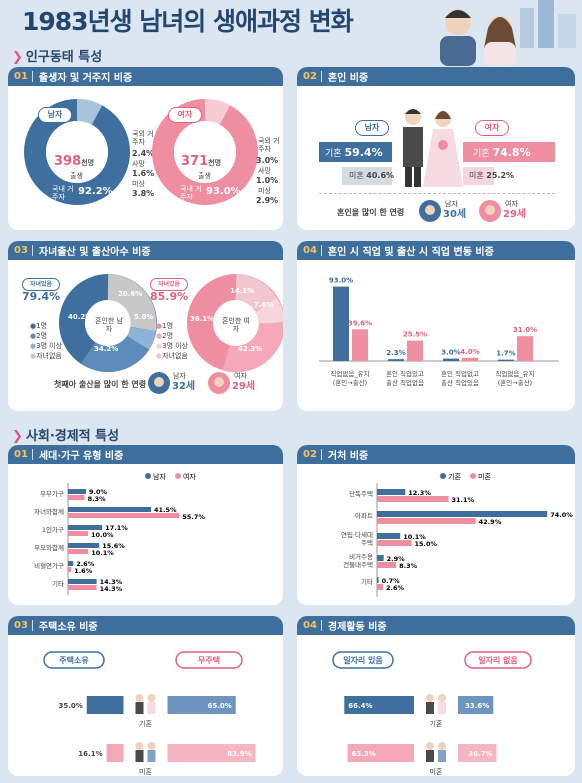 This screenshot has height=783, width=582. What do you see at coordinates (460, 382) in the screenshot?
I see `category-label: 출산 직업있음` at bounding box center [460, 382].